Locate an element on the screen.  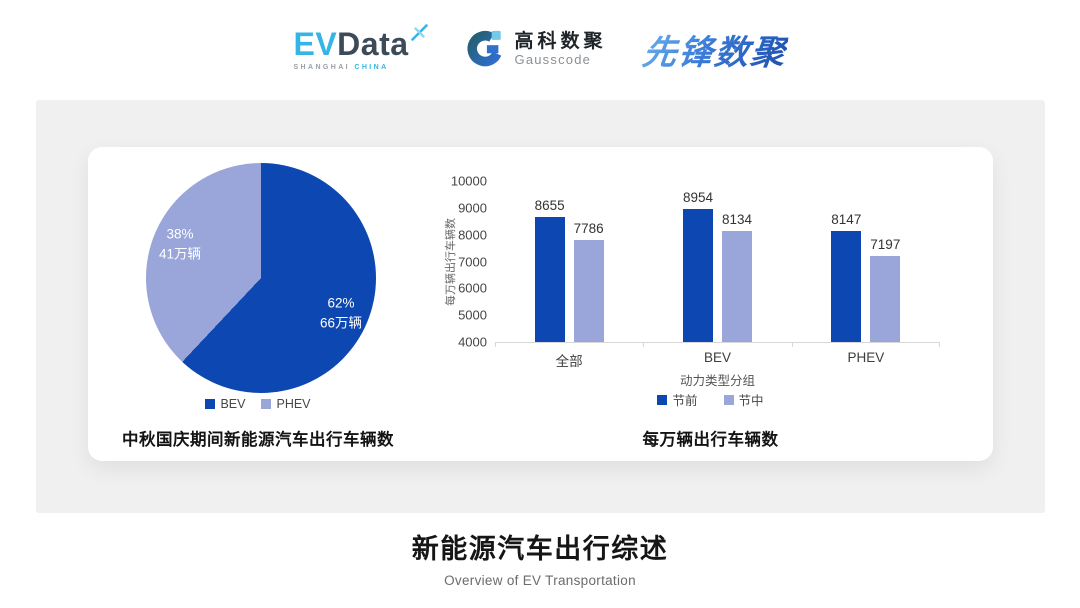
category-label: PHEV is located at coordinates (866, 357).